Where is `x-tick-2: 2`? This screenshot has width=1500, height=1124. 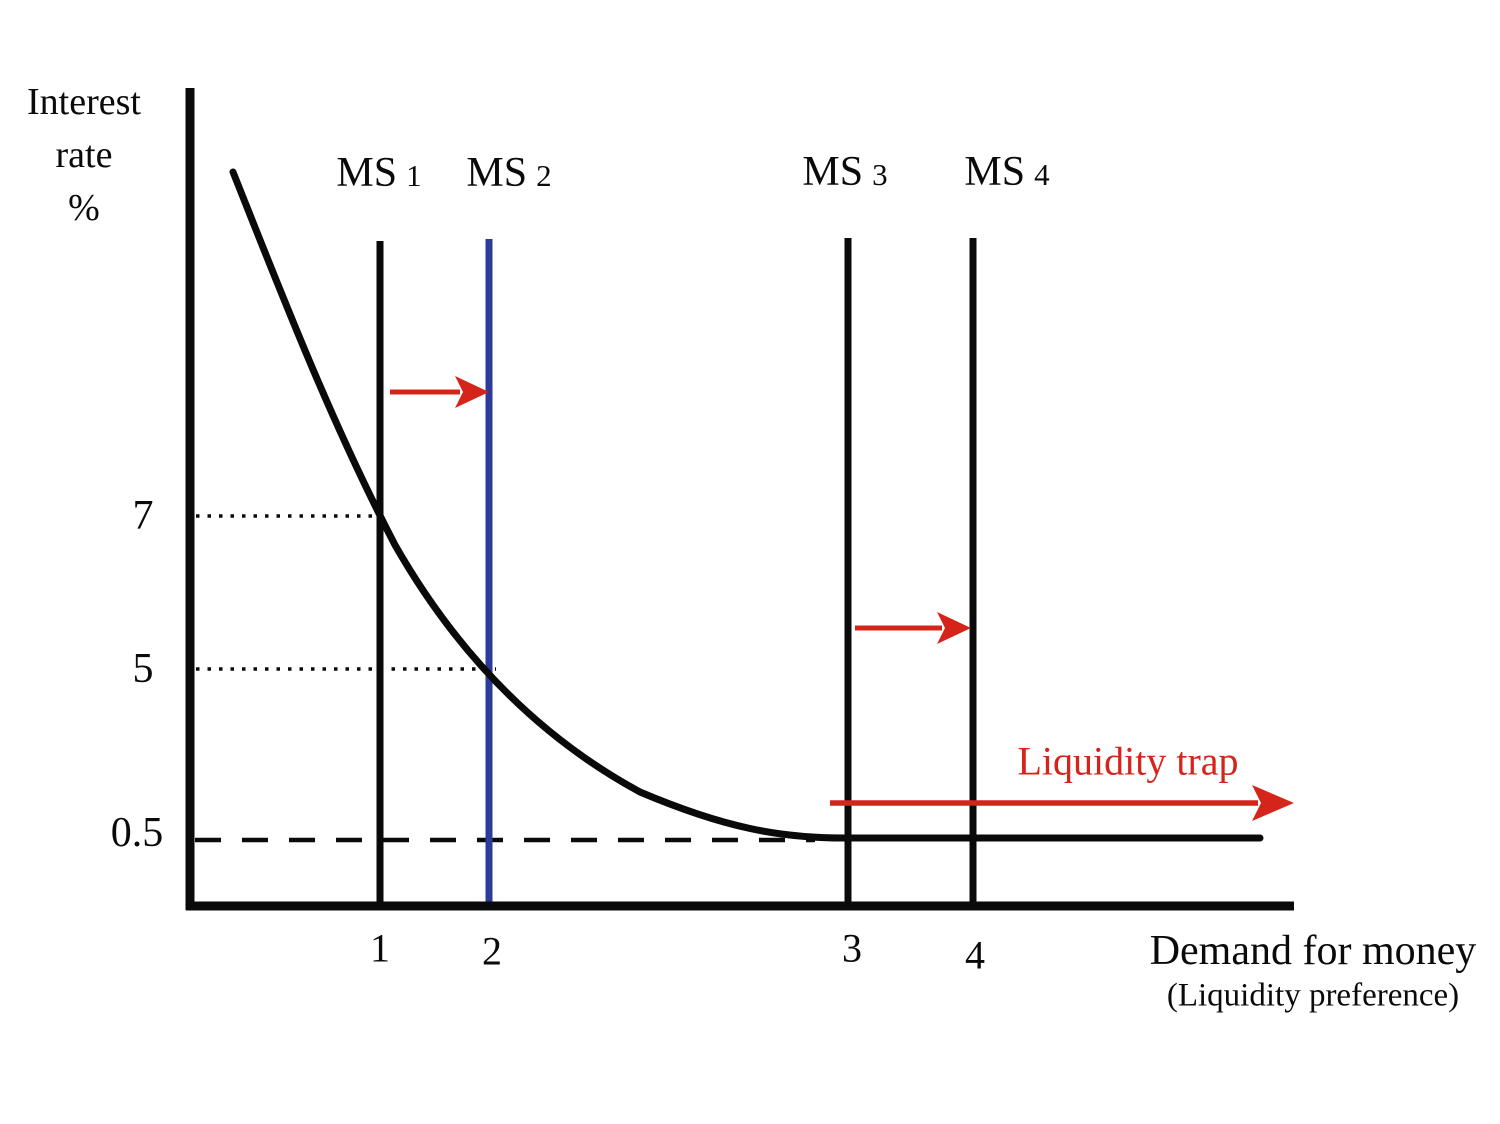 x-tick-2: 2 is located at coordinates (492, 951).